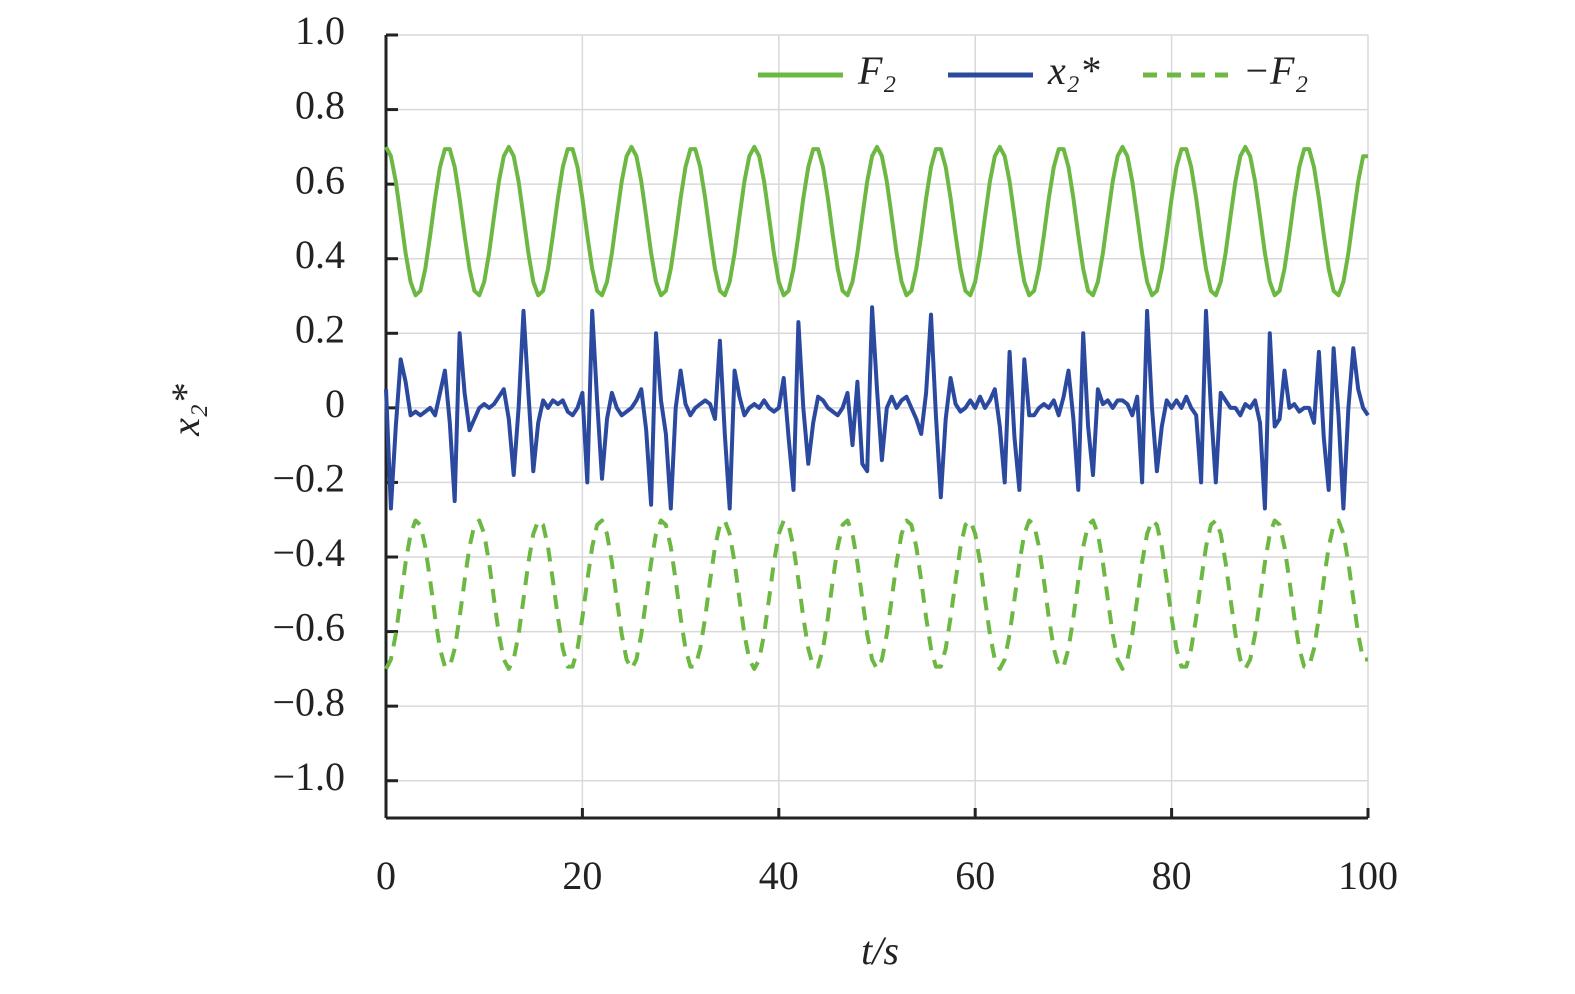  What do you see at coordinates (320, 254) in the screenshot?
I see `y-tick-label: 0.4` at bounding box center [320, 254].